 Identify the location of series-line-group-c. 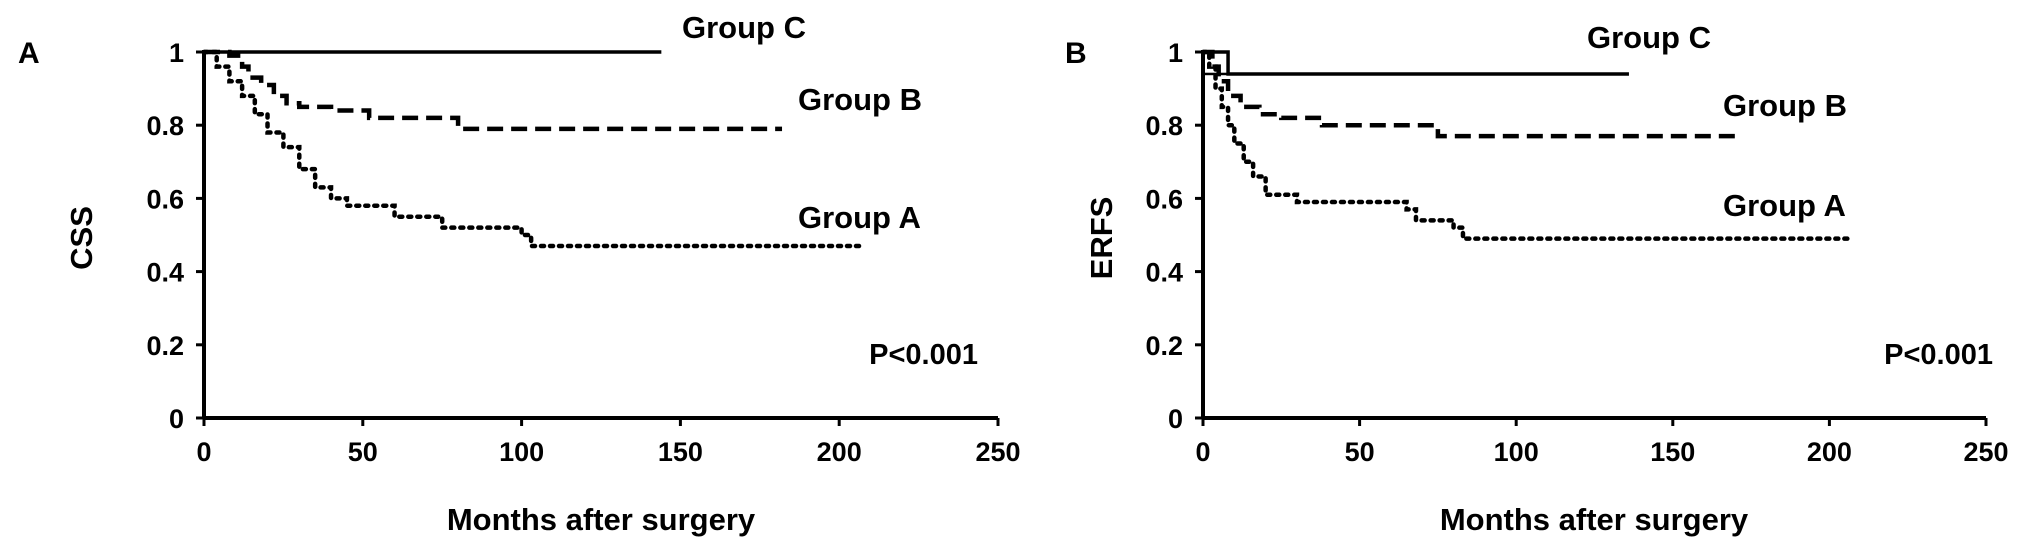
(1416, 63).